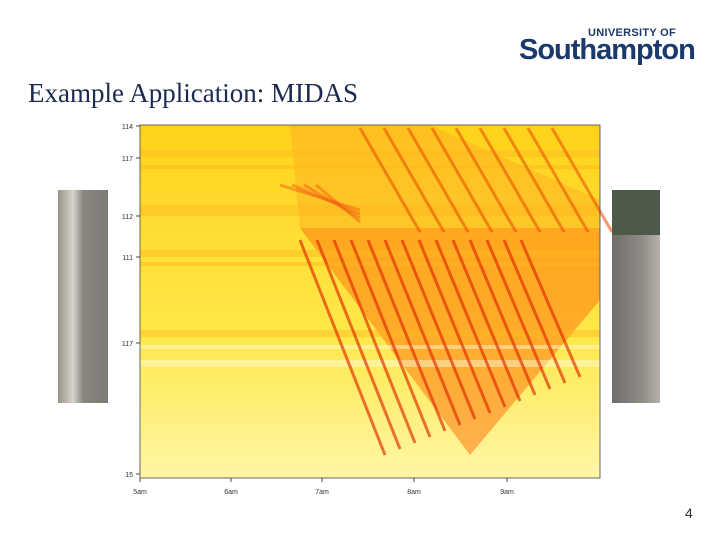  What do you see at coordinates (632, 33) in the screenshot?
I see `logo-top: UNIVERSITY OF` at bounding box center [632, 33].